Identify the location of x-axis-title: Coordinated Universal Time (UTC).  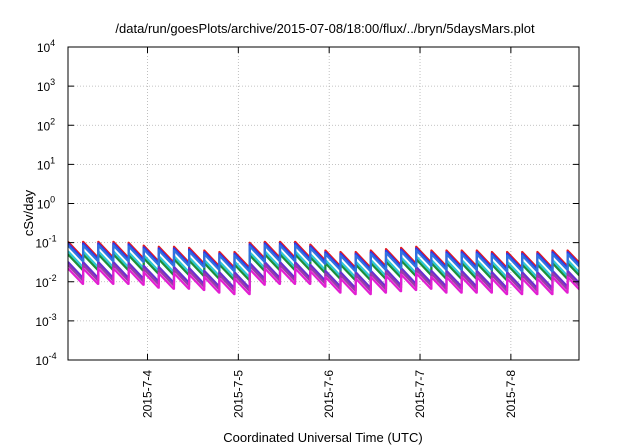
(322, 437).